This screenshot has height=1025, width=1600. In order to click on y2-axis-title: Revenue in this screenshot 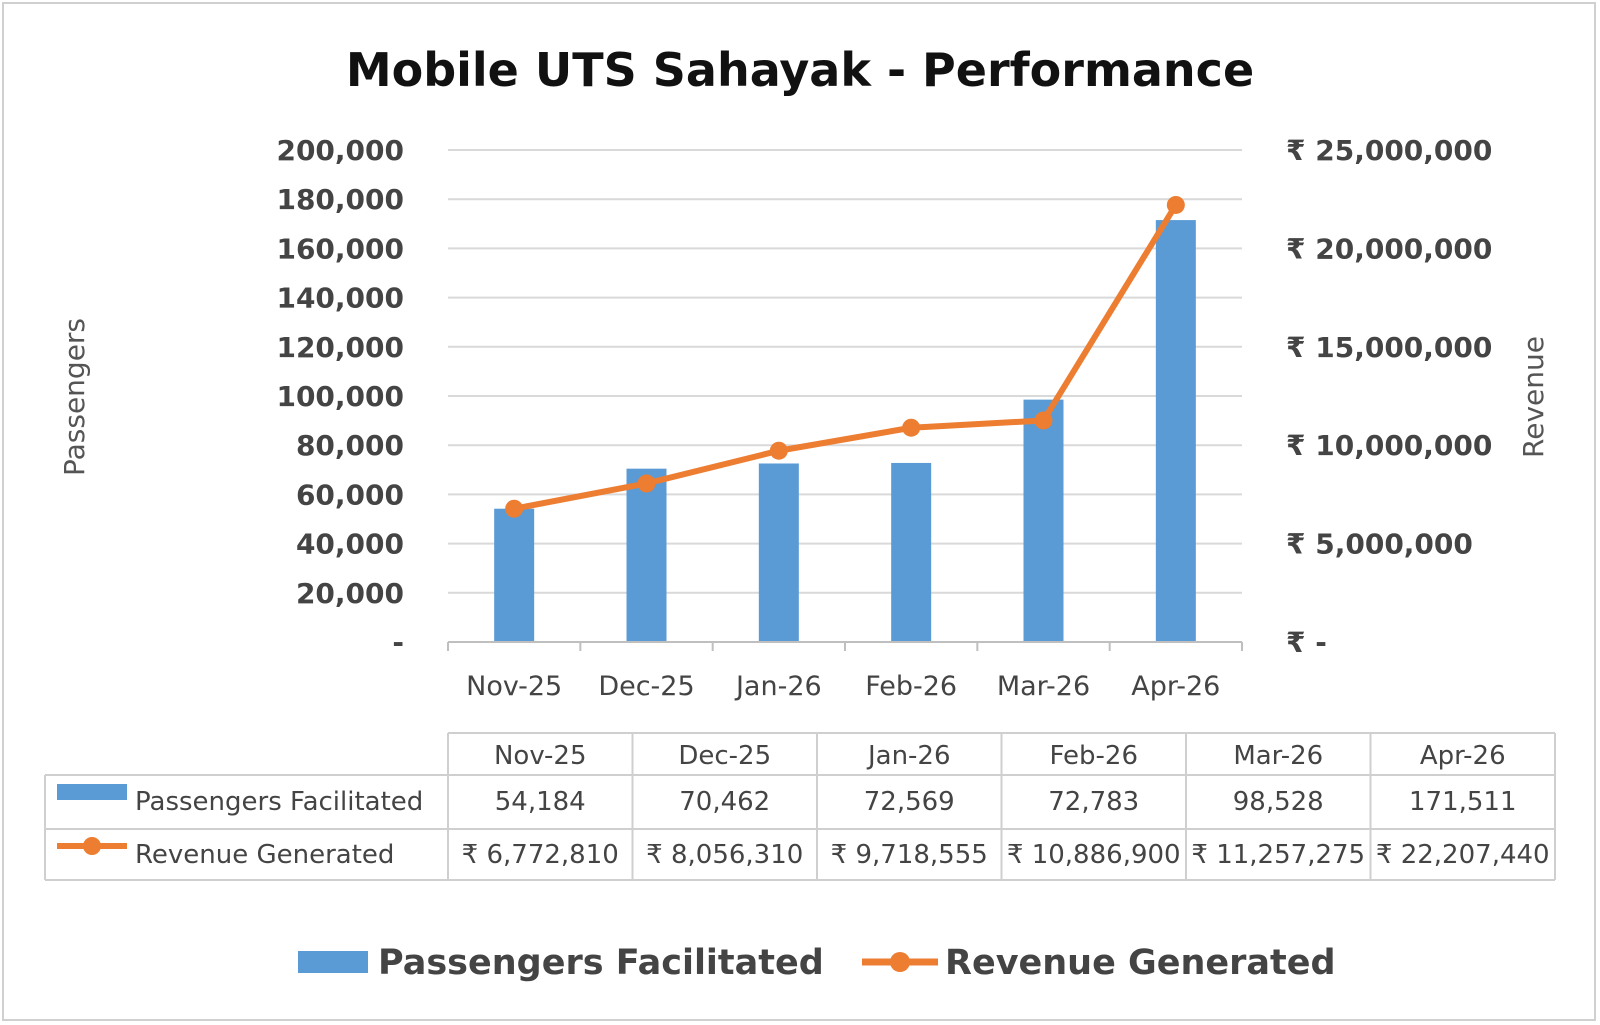, I will do `click(1533, 397)`.